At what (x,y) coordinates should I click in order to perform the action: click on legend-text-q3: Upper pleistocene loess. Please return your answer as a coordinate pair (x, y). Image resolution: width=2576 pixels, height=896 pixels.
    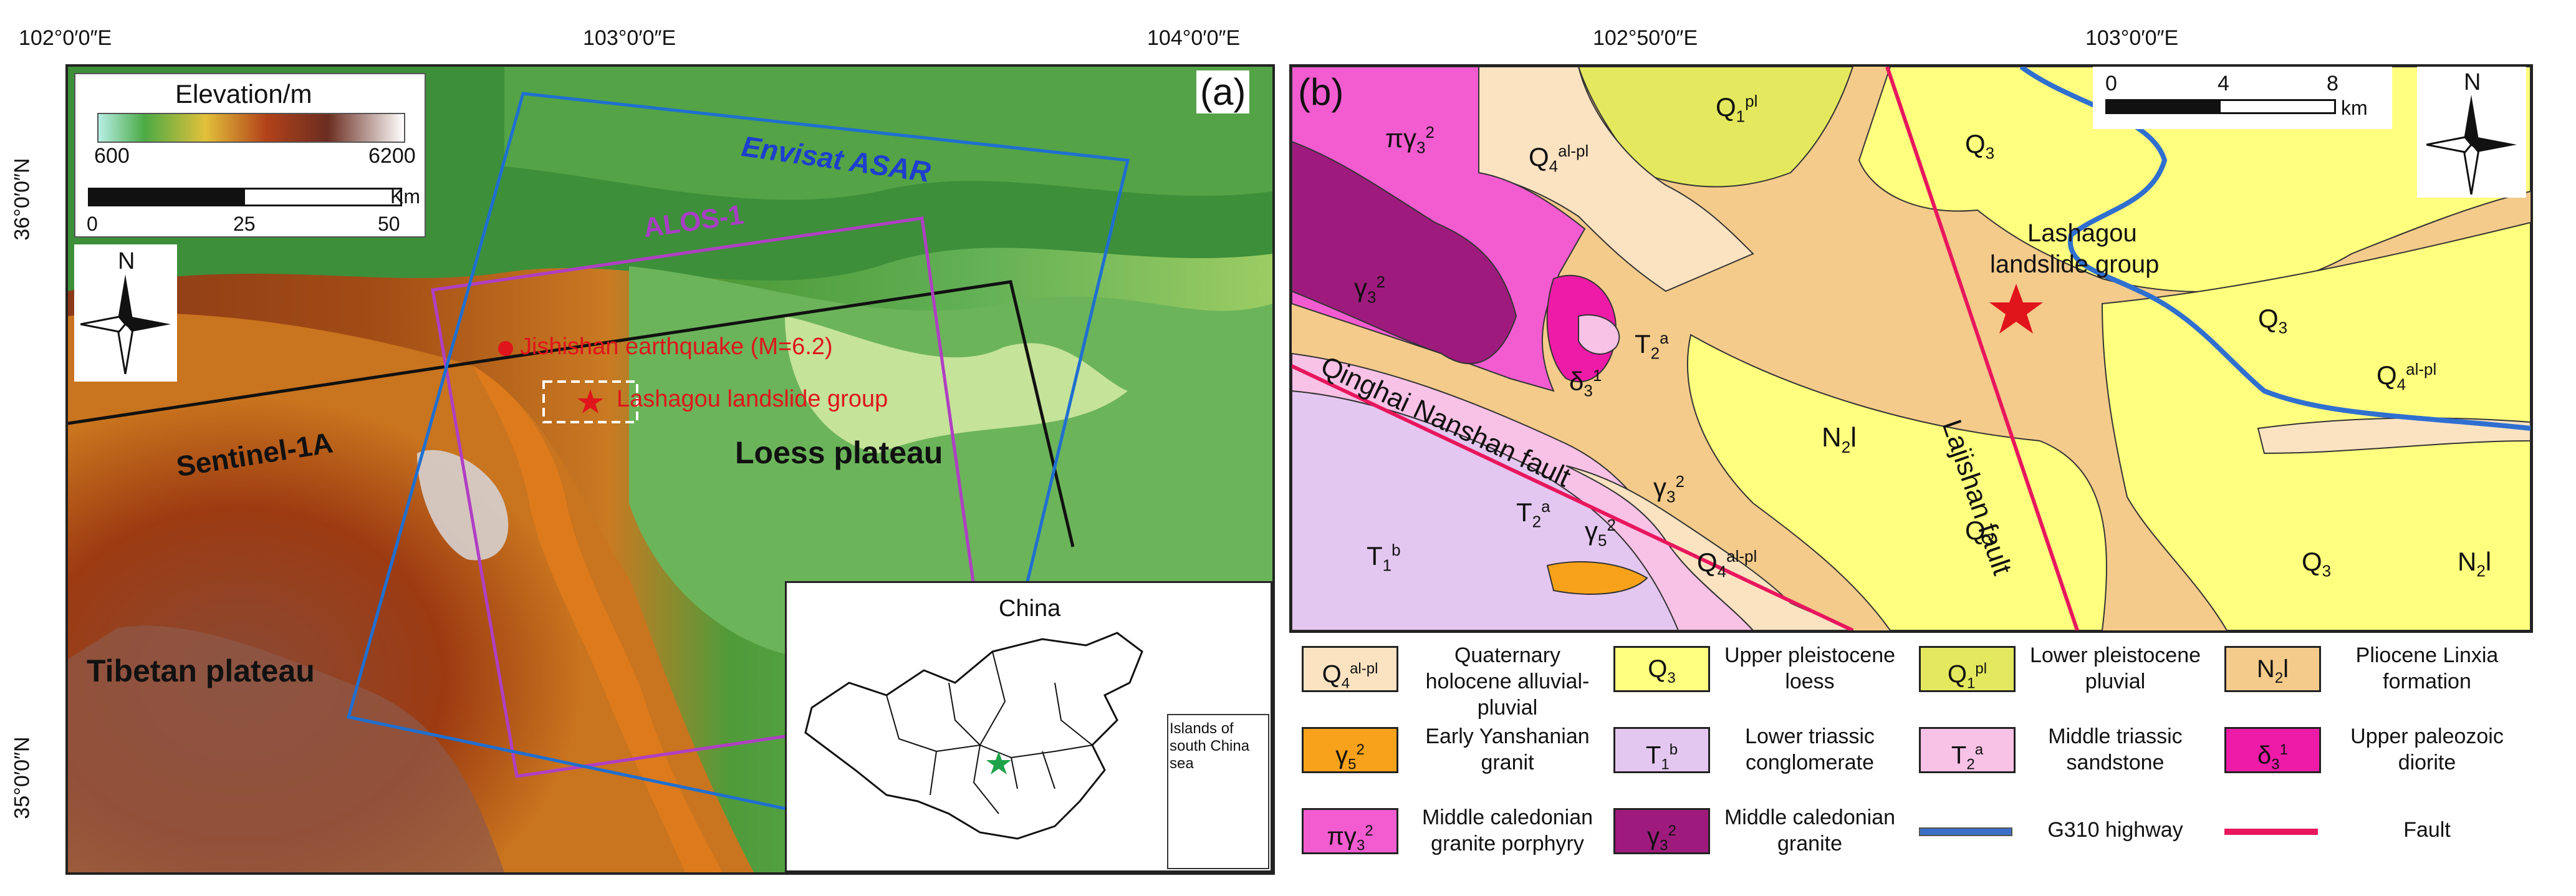
    Looking at the image, I should click on (1810, 668).